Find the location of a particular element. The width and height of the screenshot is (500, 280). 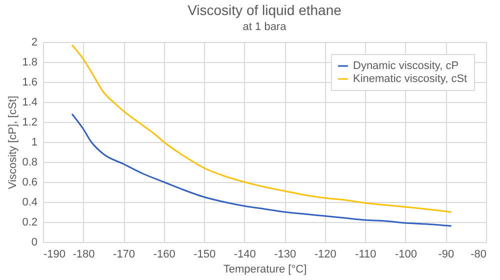

y-tick-label: 1.8 is located at coordinates (30, 62).